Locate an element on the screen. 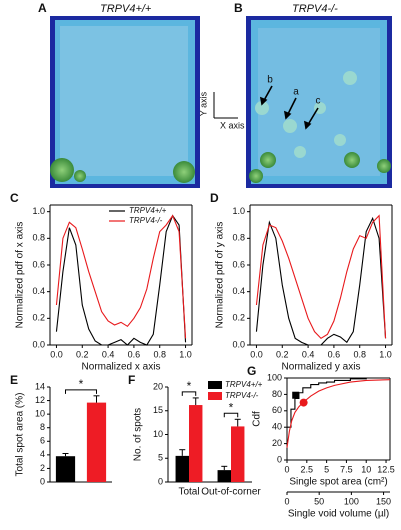 This screenshot has height=530, width=401. x-tick-label: Out-of-corner is located at coordinates (231, 492).